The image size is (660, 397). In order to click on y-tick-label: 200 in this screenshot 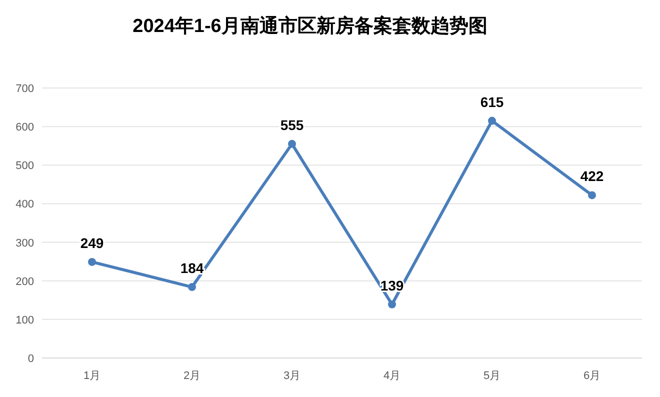, I will do `click(25, 282)`.